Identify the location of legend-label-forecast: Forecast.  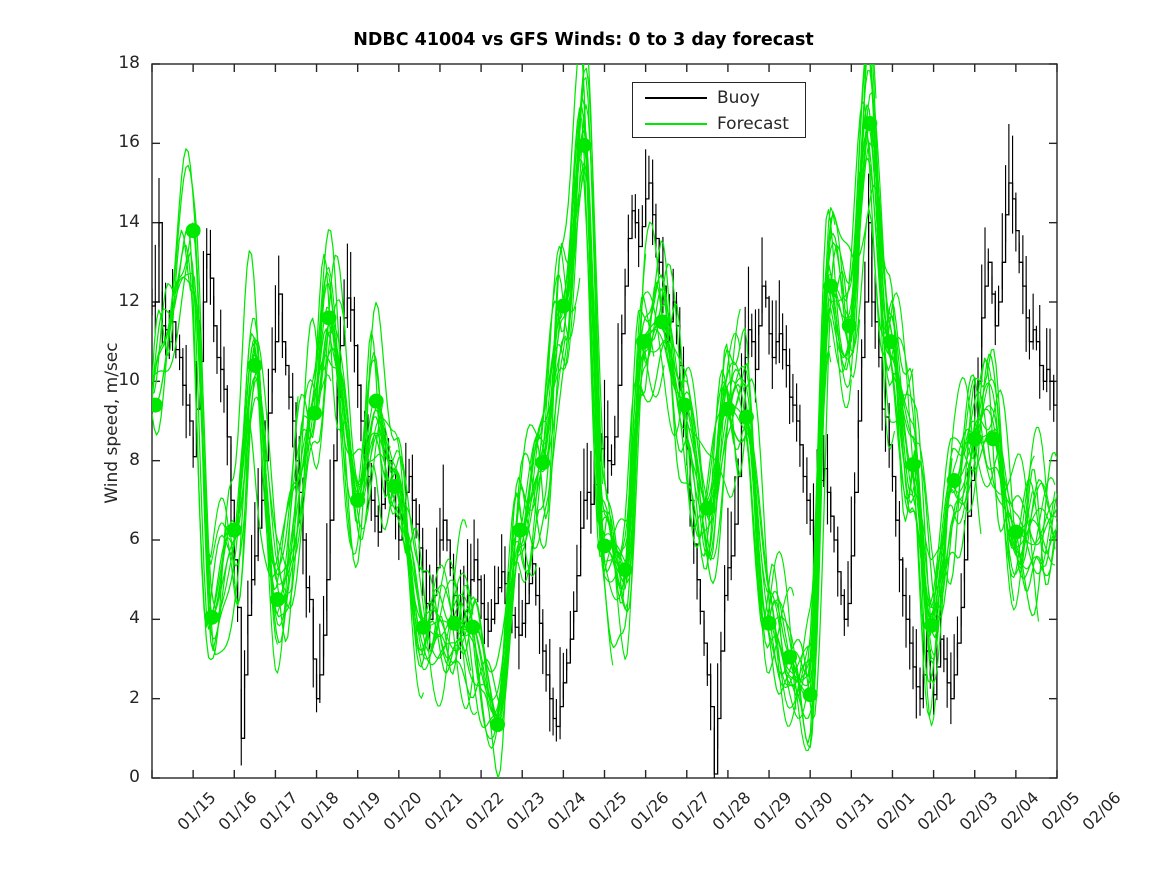
(753, 123).